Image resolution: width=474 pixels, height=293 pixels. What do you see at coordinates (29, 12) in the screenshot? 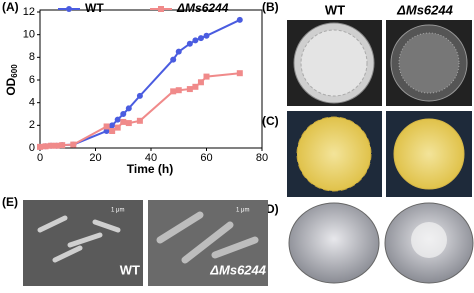
I see `y-tick-label: 12` at bounding box center [29, 12].